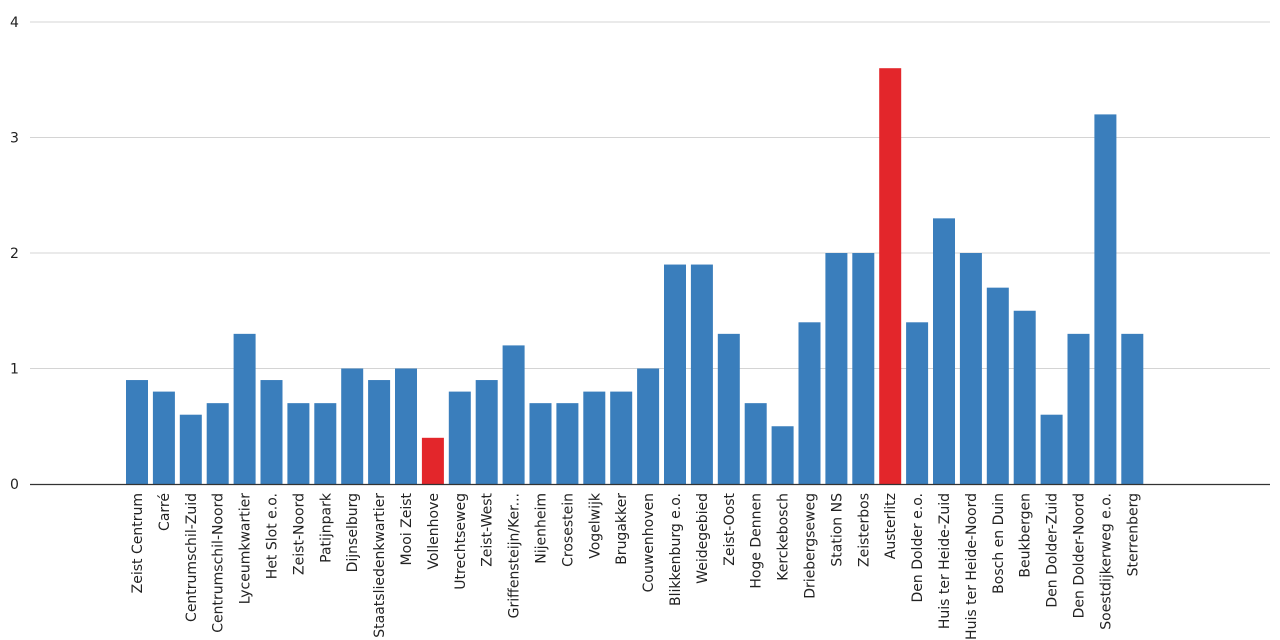  I want to click on y-tick-label: 2, so click(14, 254).